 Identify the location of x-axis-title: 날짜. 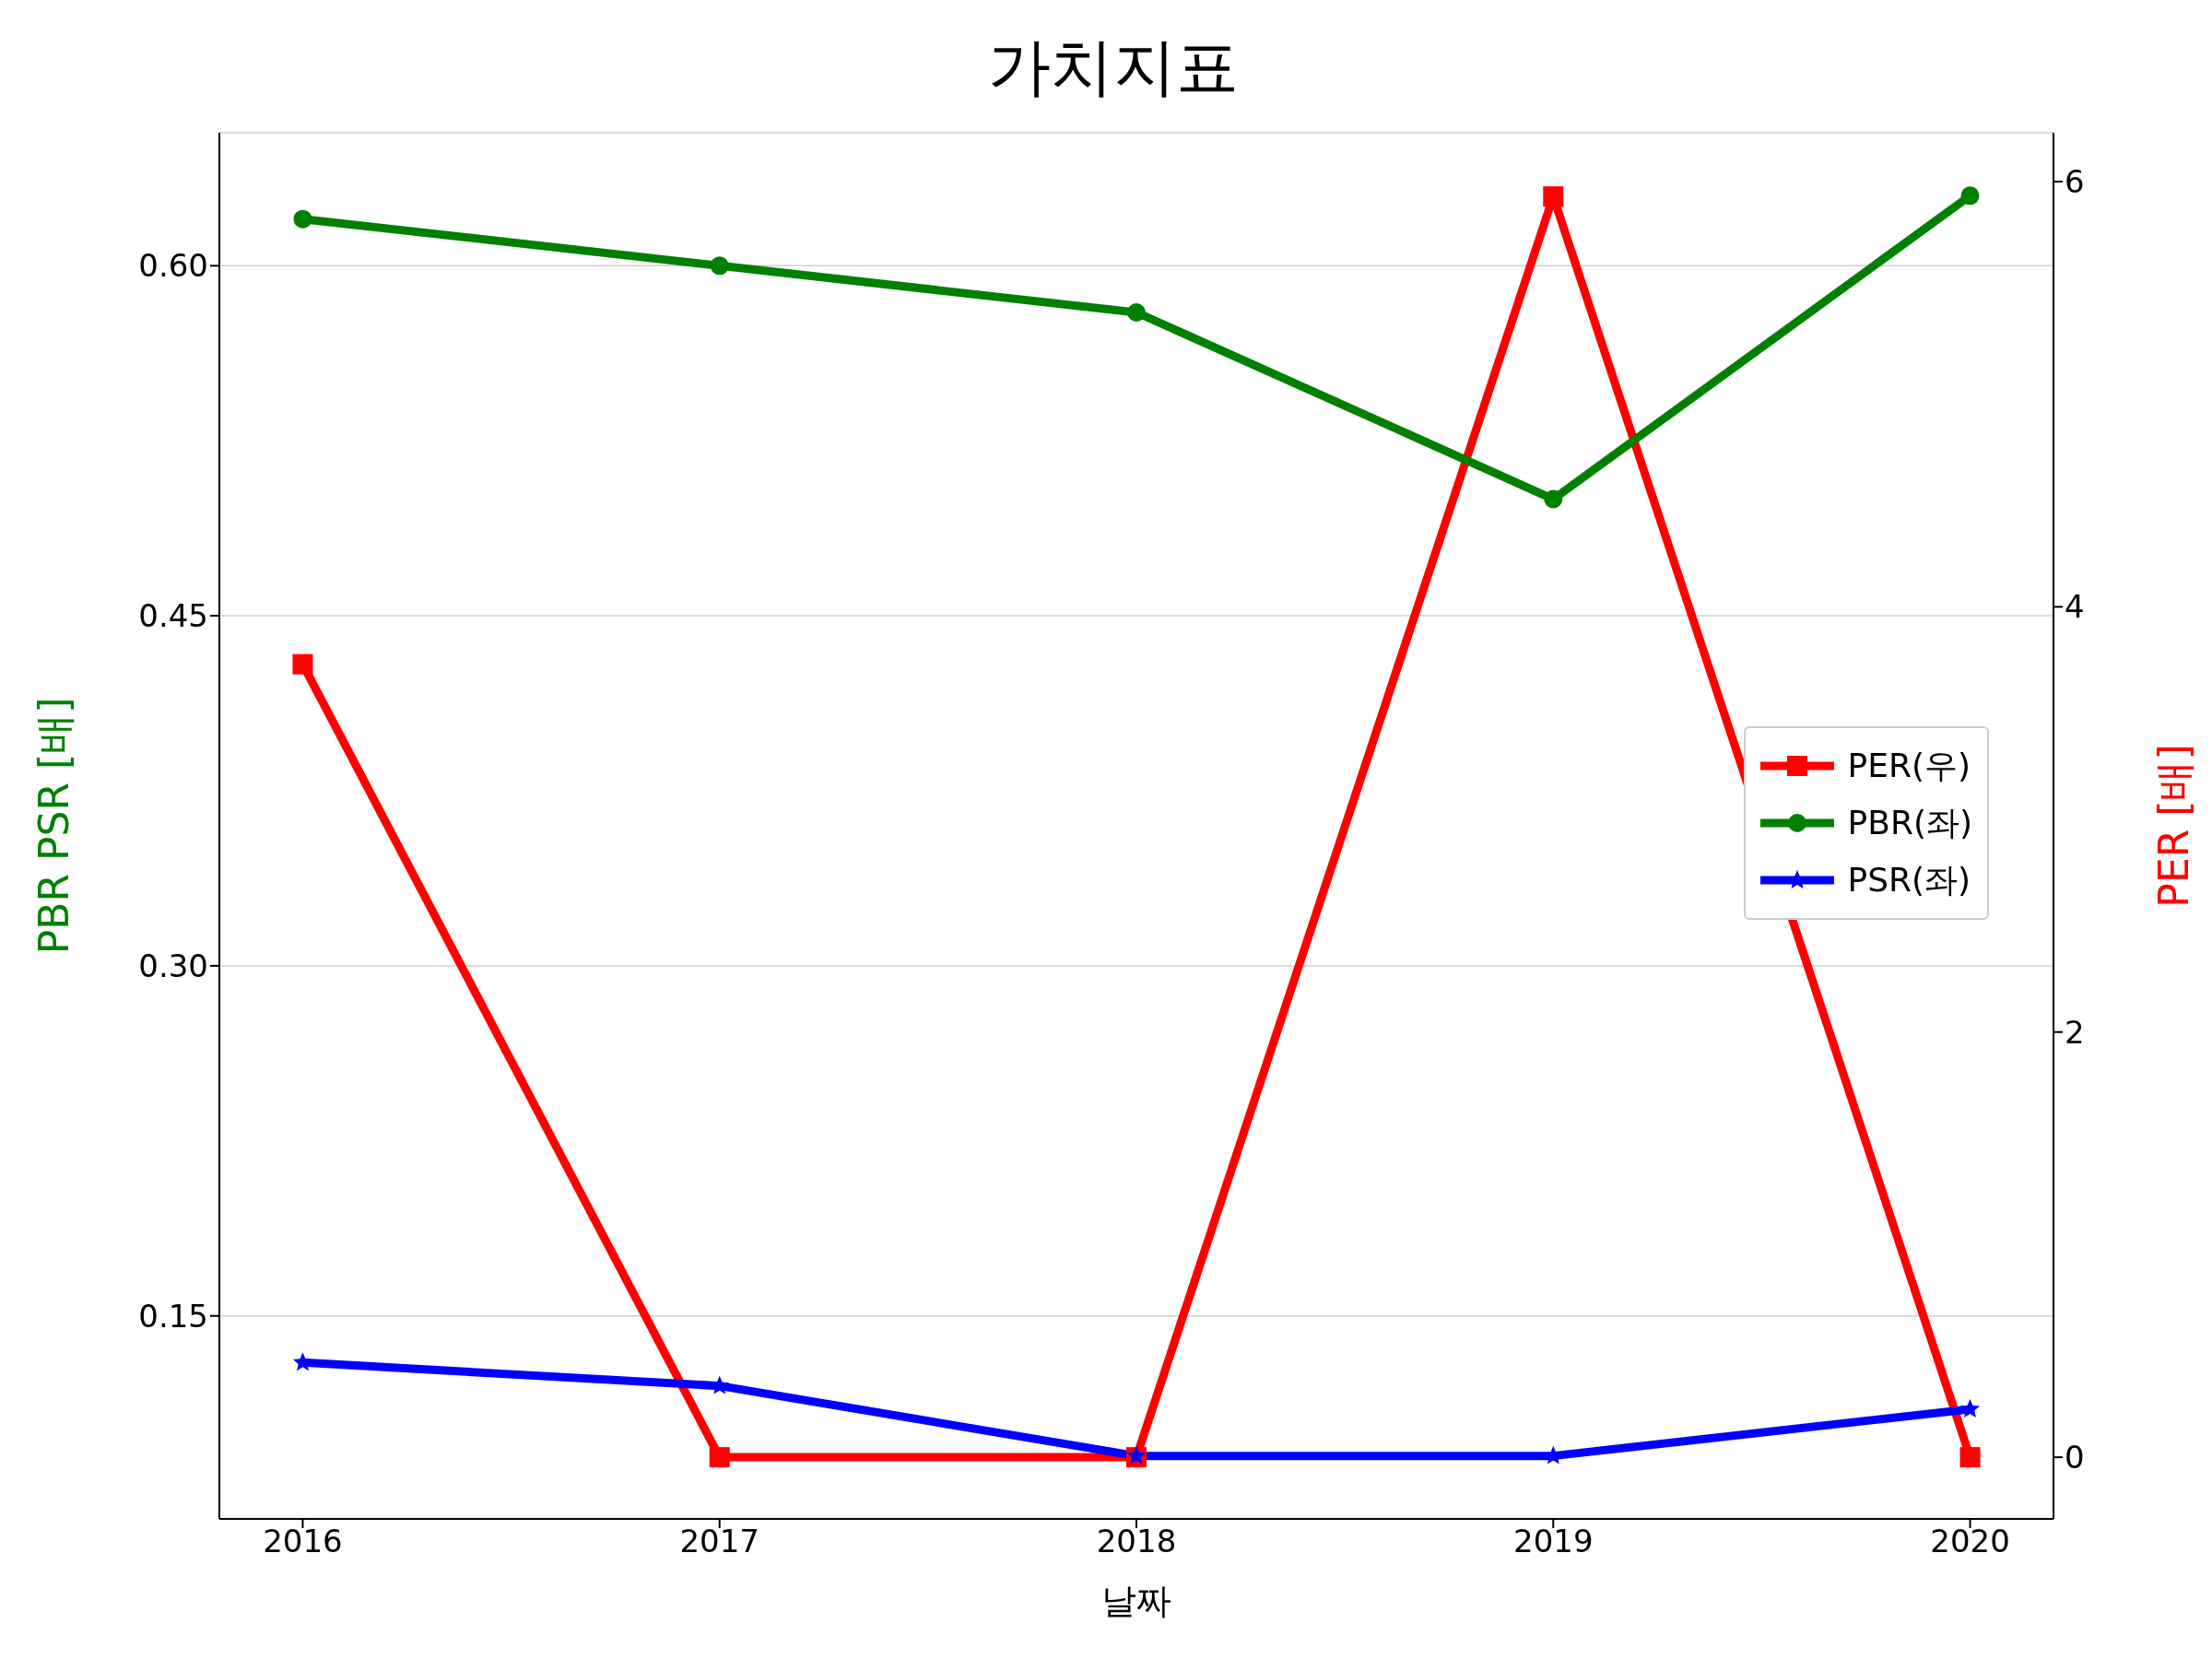
(1136, 1600).